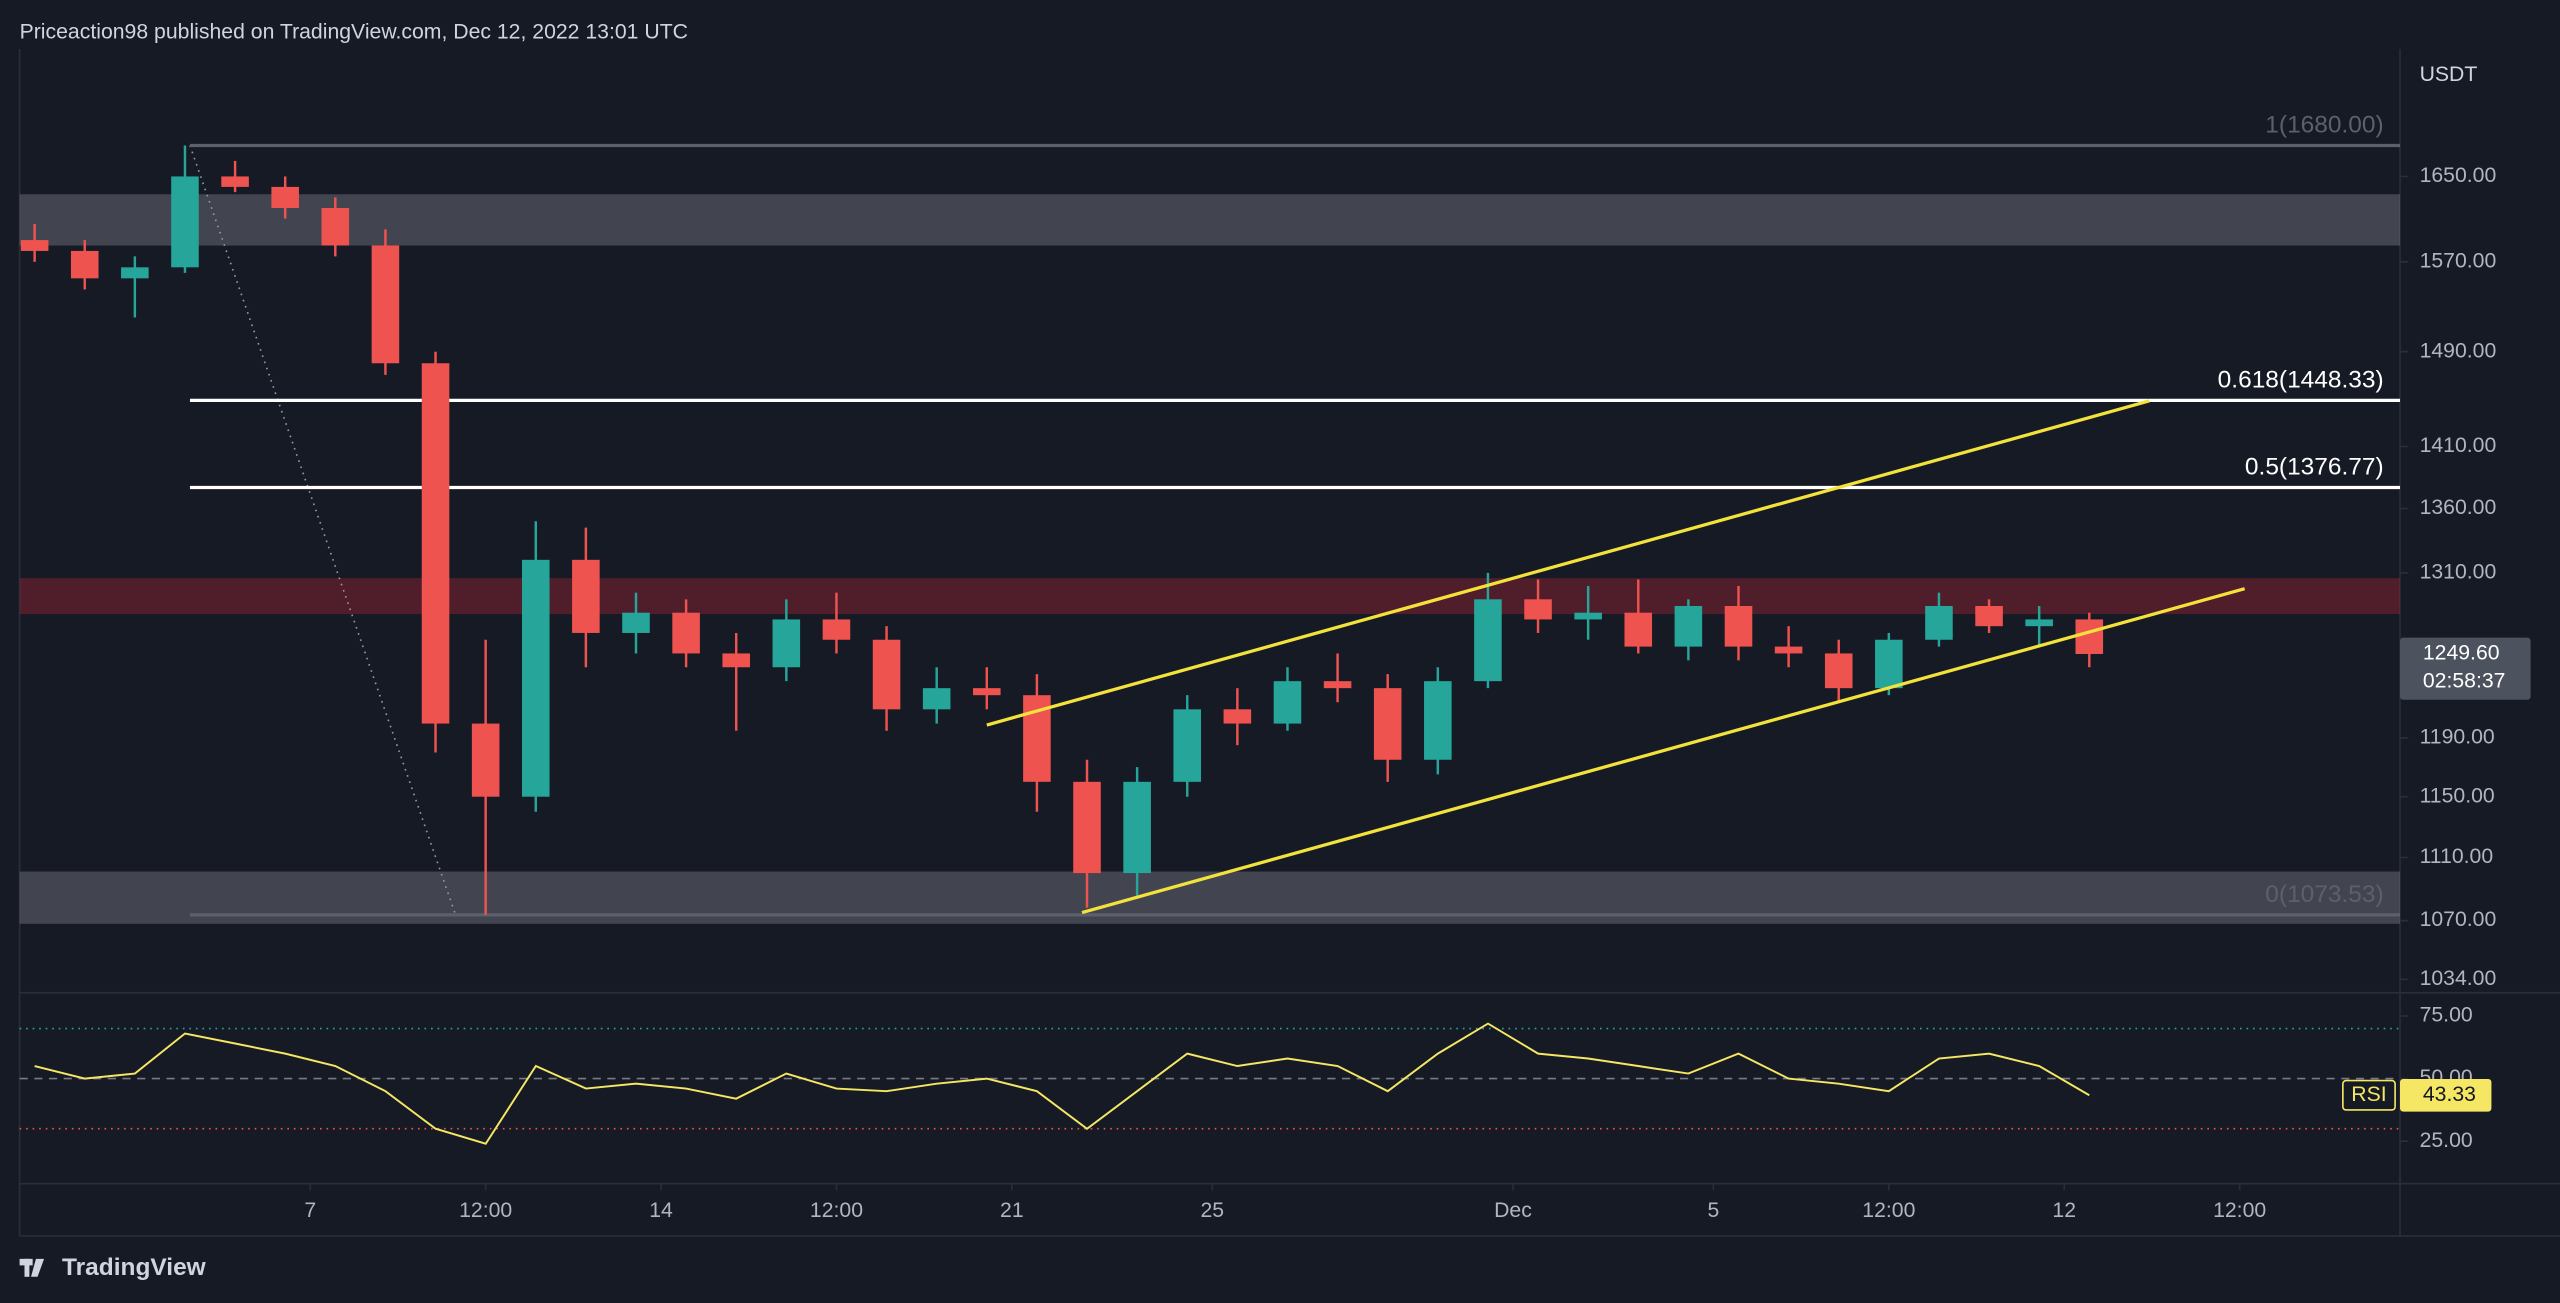  I want to click on x-tick-label: 12, so click(2064, 1210).